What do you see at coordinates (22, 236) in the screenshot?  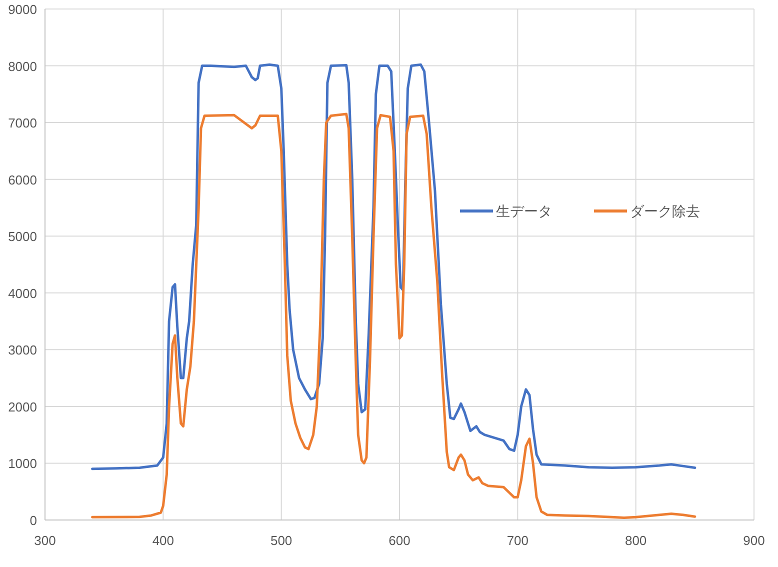 I see `y-tick-label: 5000` at bounding box center [22, 236].